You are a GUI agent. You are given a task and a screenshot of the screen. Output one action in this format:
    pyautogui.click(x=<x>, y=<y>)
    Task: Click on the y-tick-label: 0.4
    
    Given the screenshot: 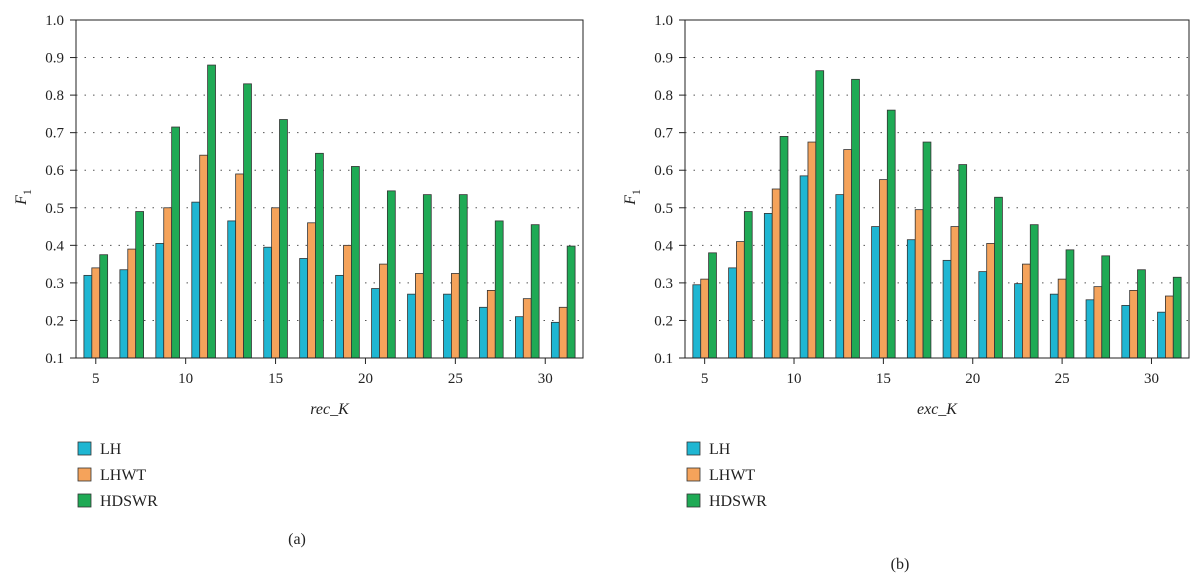 What is the action you would take?
    pyautogui.click(x=54, y=246)
    